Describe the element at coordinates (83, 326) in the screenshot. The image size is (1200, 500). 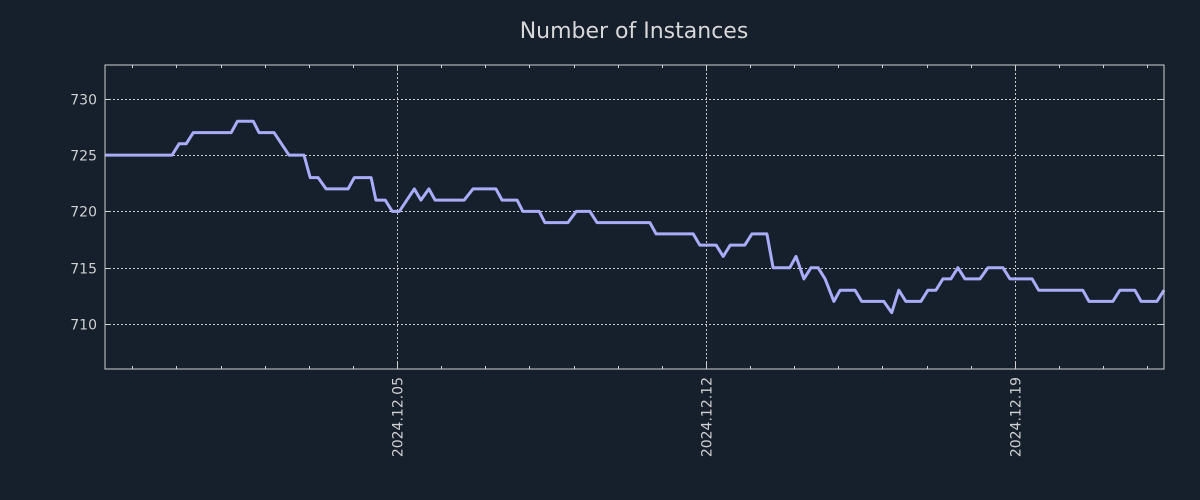
I see `y-tick-label: 710` at that location.